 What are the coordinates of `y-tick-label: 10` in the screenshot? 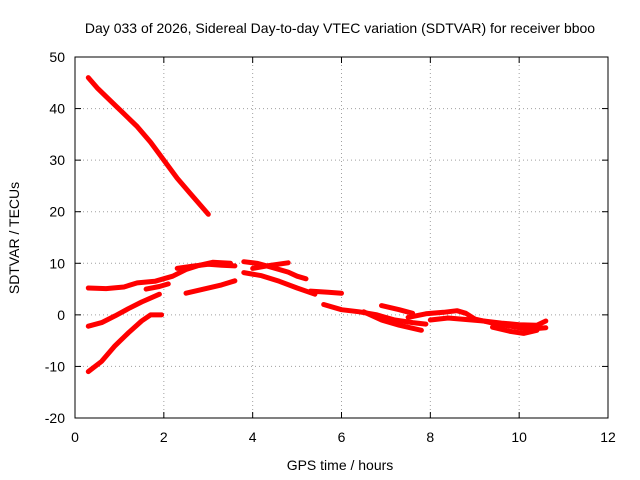 It's located at (57, 263).